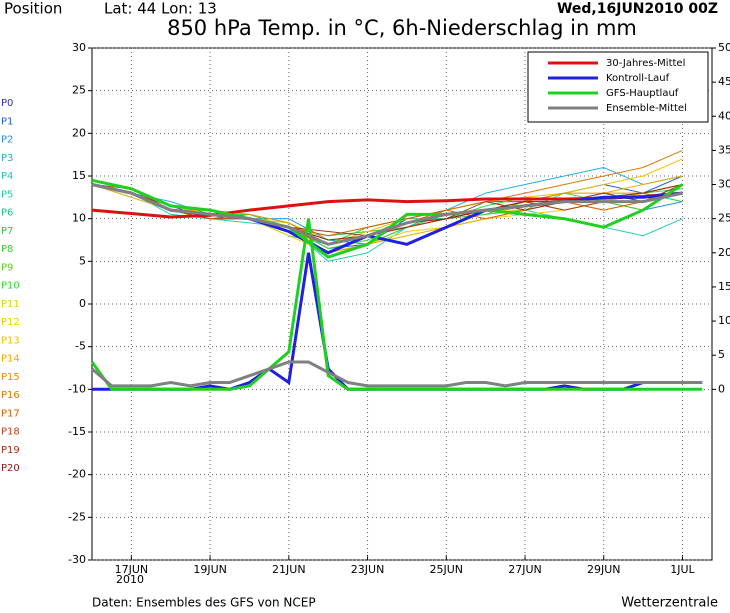  What do you see at coordinates (77, 516) in the screenshot?
I see `y-tick-label: -25` at bounding box center [77, 516].